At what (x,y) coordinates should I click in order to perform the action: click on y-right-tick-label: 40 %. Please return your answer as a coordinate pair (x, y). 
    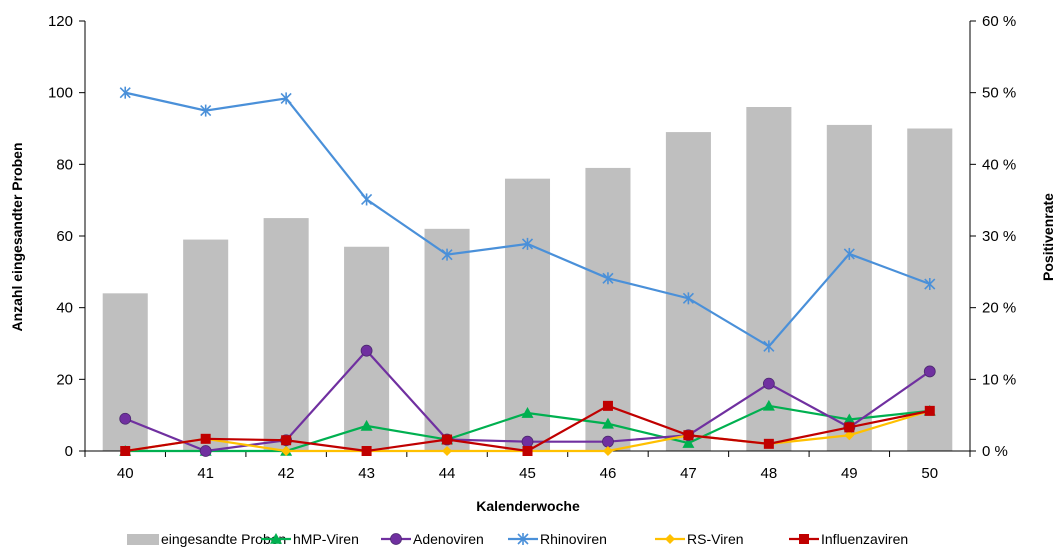
    Looking at the image, I should click on (999, 164).